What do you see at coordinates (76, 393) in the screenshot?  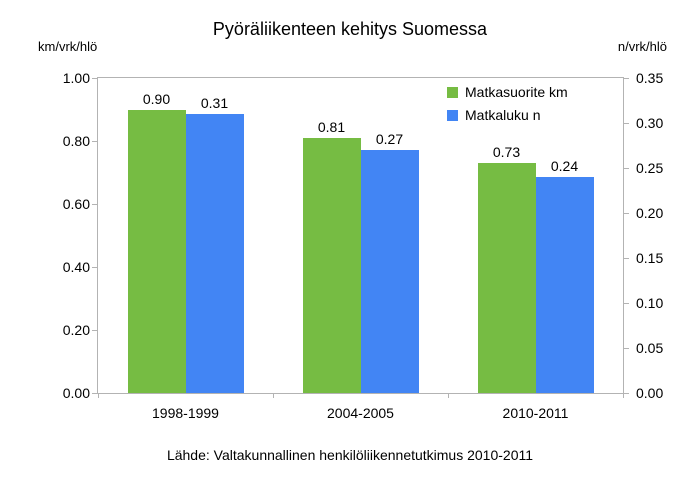 I see `left-axis-tick-label: 0.00` at bounding box center [76, 393].